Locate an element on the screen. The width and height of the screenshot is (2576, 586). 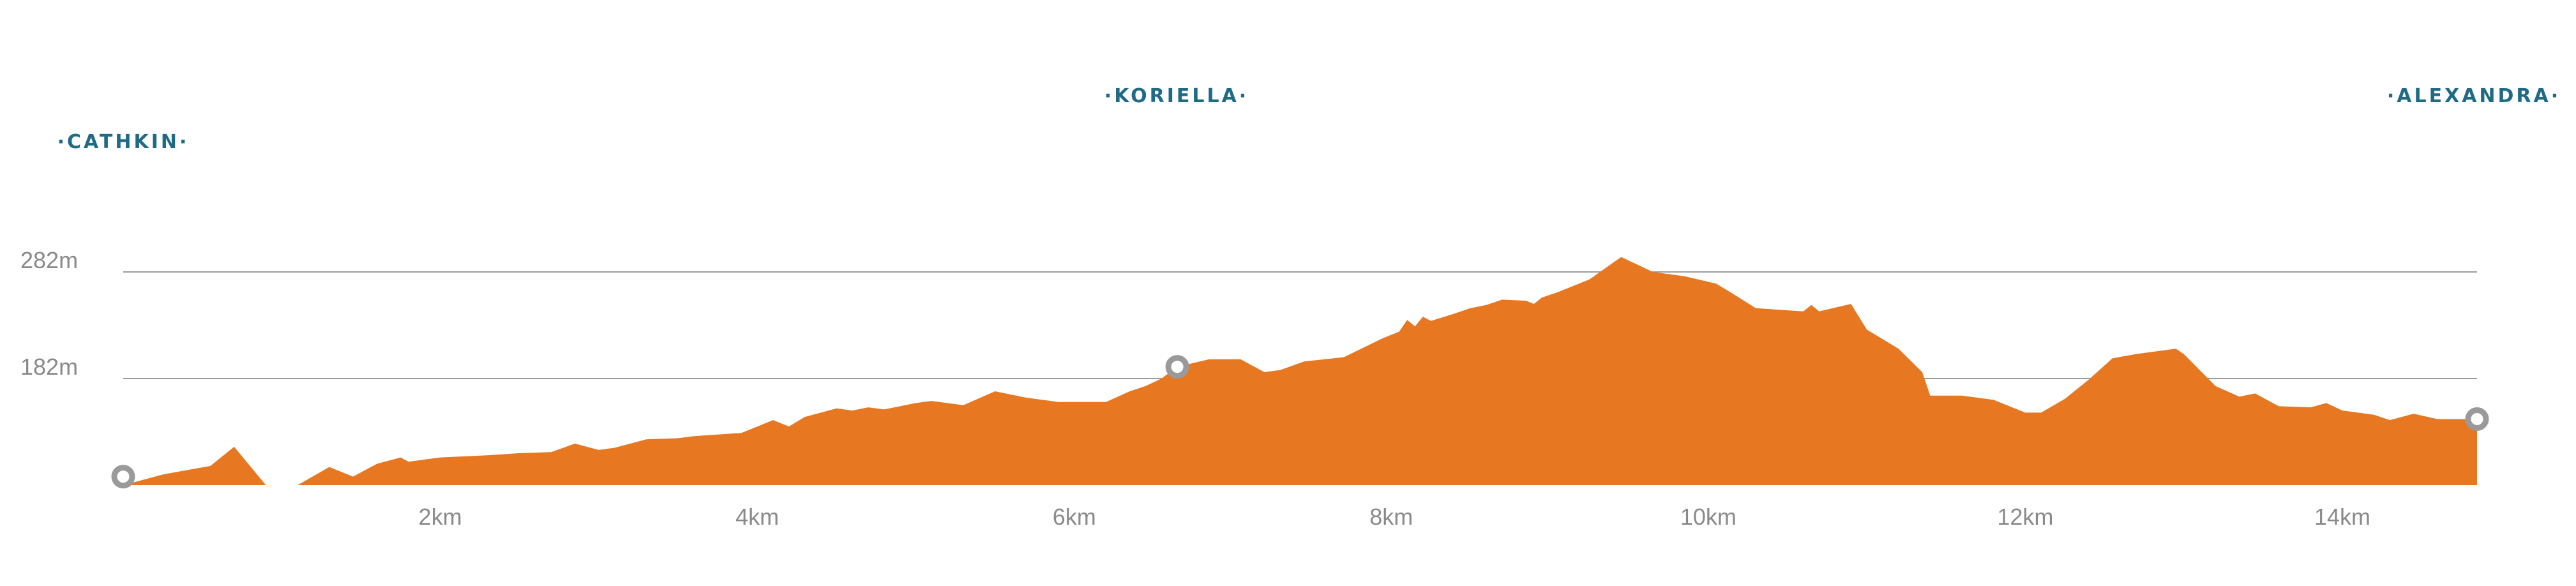
waypoint-label: ·CATHKIN· is located at coordinates (123, 142).